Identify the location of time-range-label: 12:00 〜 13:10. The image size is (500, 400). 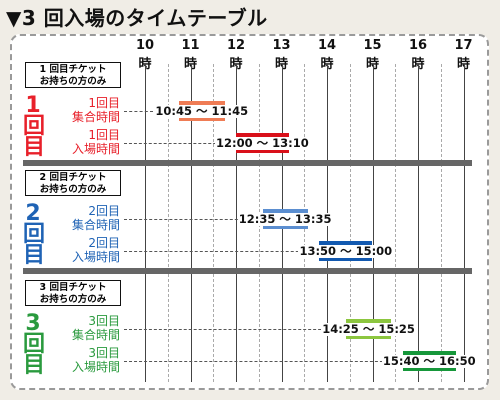
(262, 143).